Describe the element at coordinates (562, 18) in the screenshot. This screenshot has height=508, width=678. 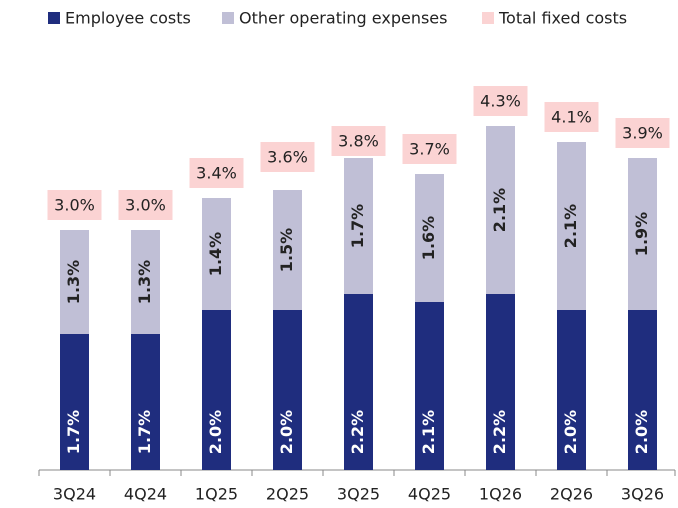
I see `legend-label: Total fixed costs` at that location.